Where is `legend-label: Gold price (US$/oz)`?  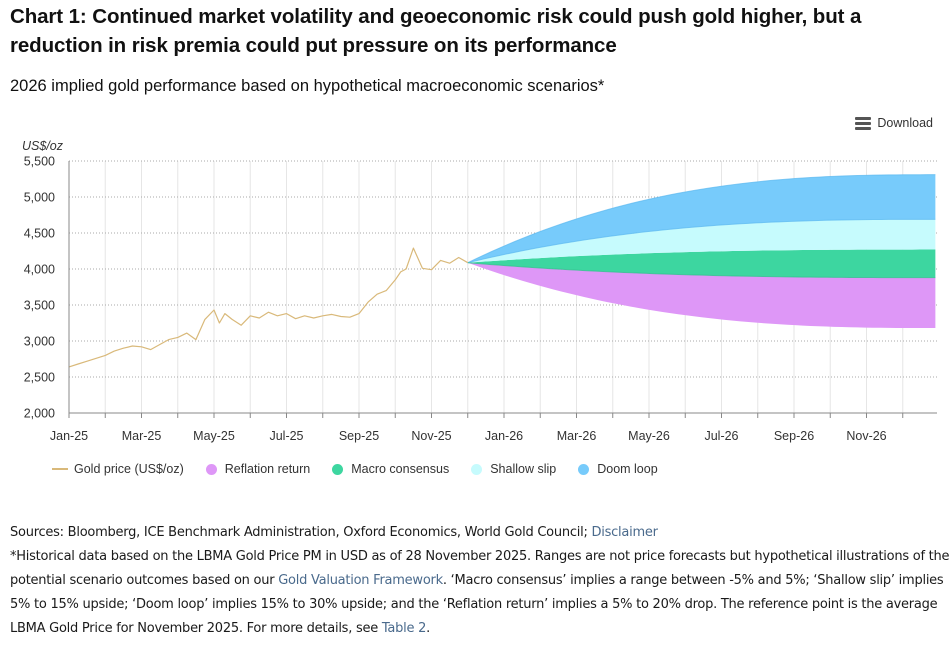 legend-label: Gold price (US$/oz) is located at coordinates (129, 469).